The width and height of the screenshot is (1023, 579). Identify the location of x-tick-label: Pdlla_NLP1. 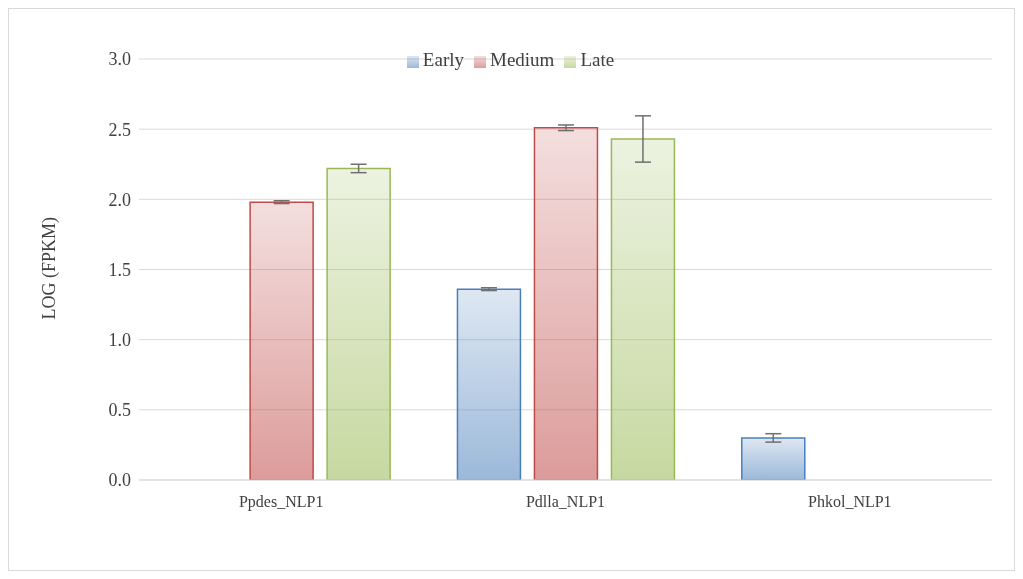
(565, 502).